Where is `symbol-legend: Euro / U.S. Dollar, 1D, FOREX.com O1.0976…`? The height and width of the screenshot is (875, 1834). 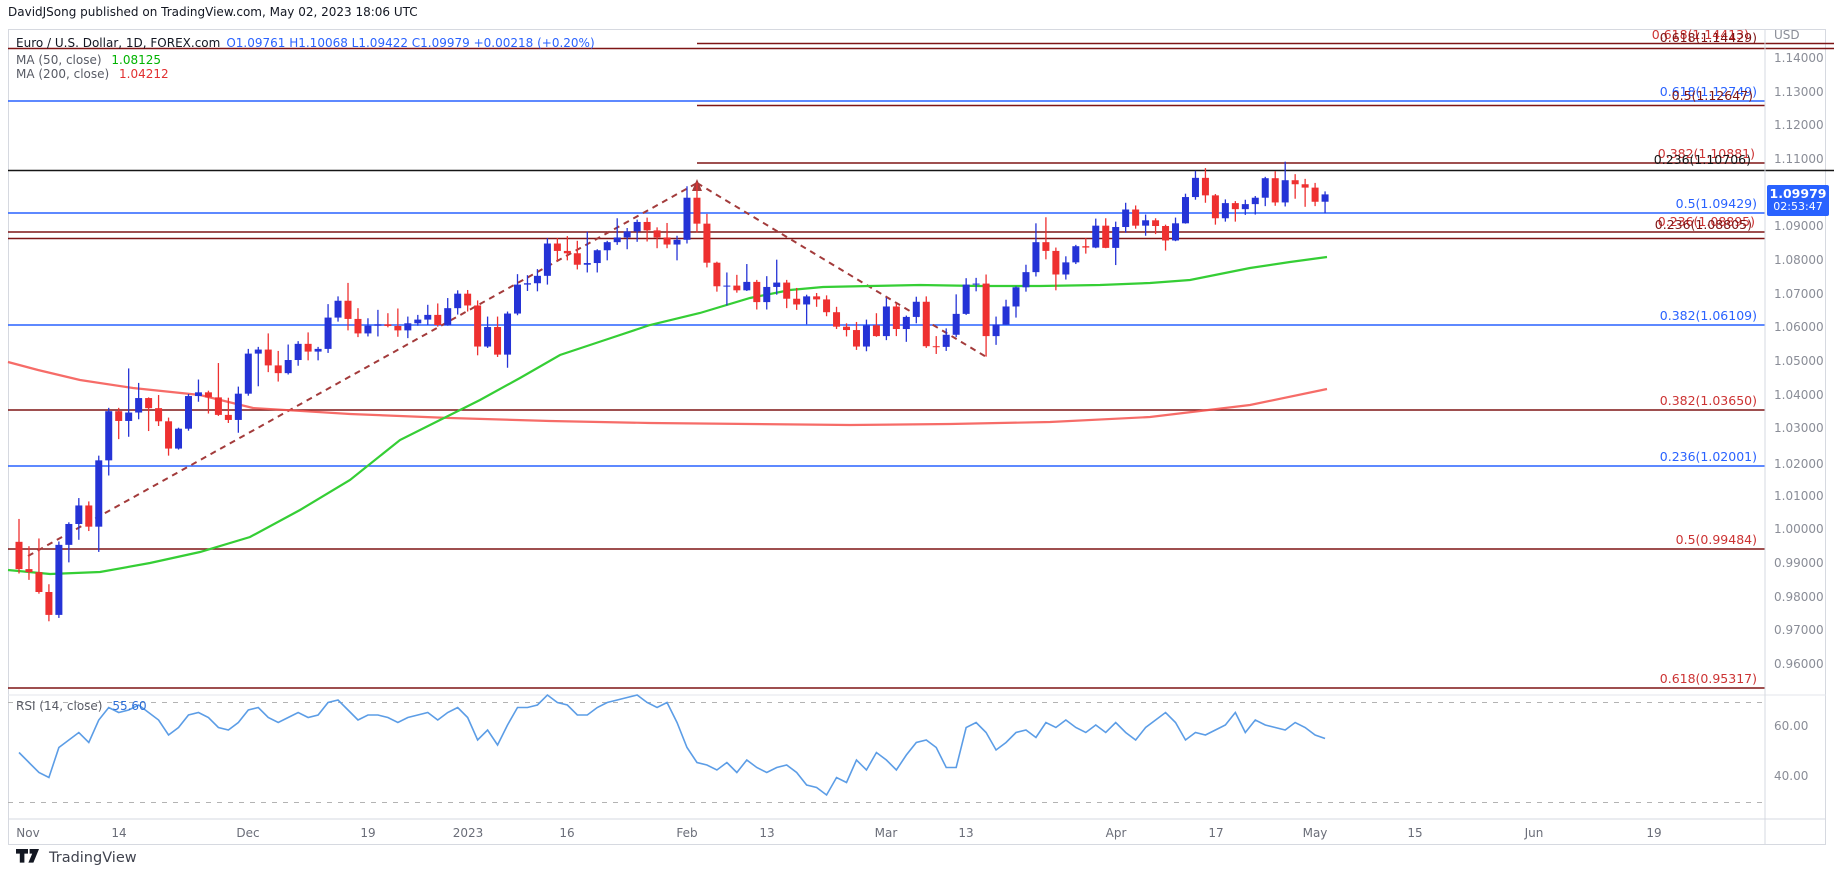
symbol-legend: Euro / U.S. Dollar, 1D, FOREX.com O1.0976… is located at coordinates (305, 43).